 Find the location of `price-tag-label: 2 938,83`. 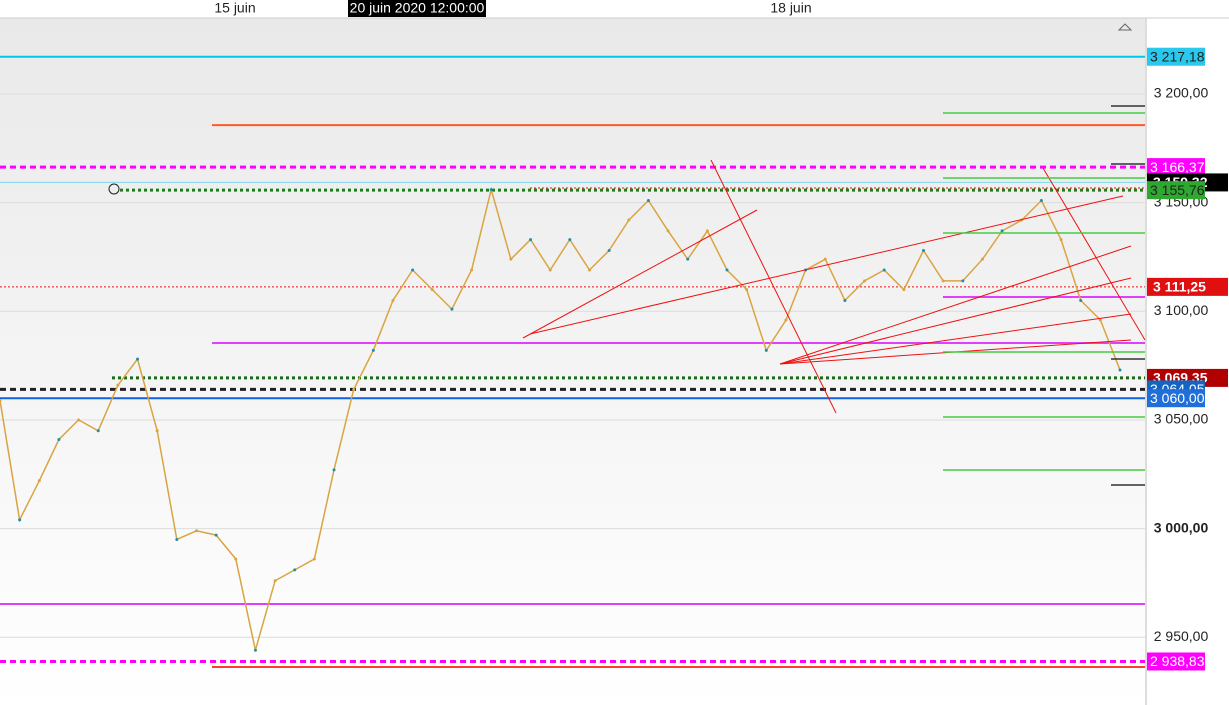

price-tag-label: 2 938,83 is located at coordinates (1177, 661).